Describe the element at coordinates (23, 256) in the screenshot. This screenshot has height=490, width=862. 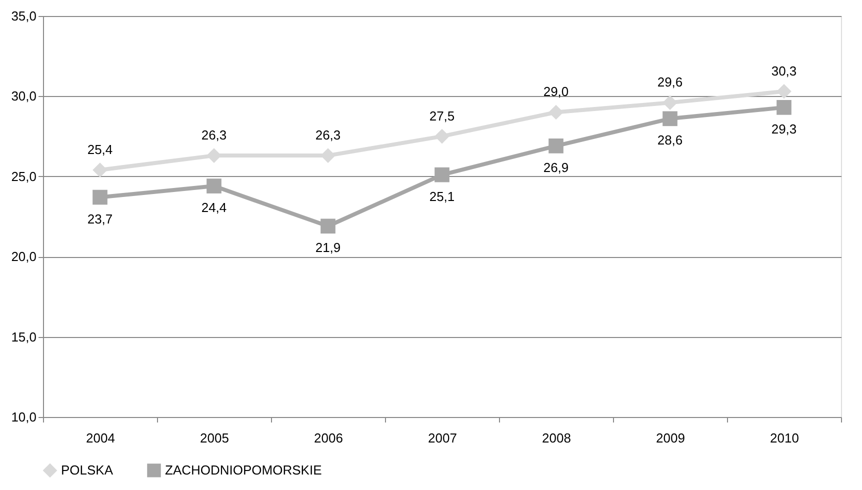
I see `y-tick-label: 20,0` at that location.